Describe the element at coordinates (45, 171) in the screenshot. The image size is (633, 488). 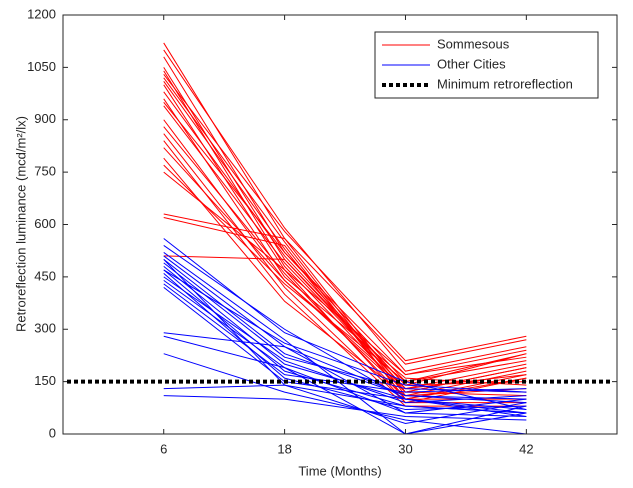
I see `y-tick-label: 750` at that location.